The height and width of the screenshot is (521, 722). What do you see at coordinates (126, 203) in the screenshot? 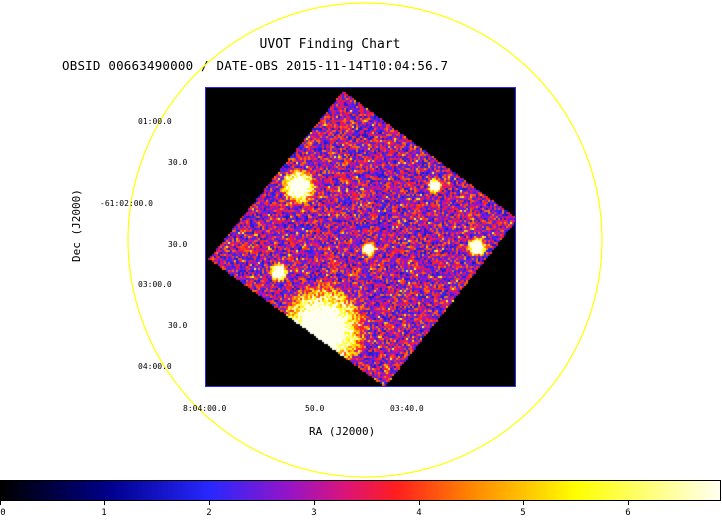
I see `dec-tick-label: -61:02:00.0` at bounding box center [126, 203].